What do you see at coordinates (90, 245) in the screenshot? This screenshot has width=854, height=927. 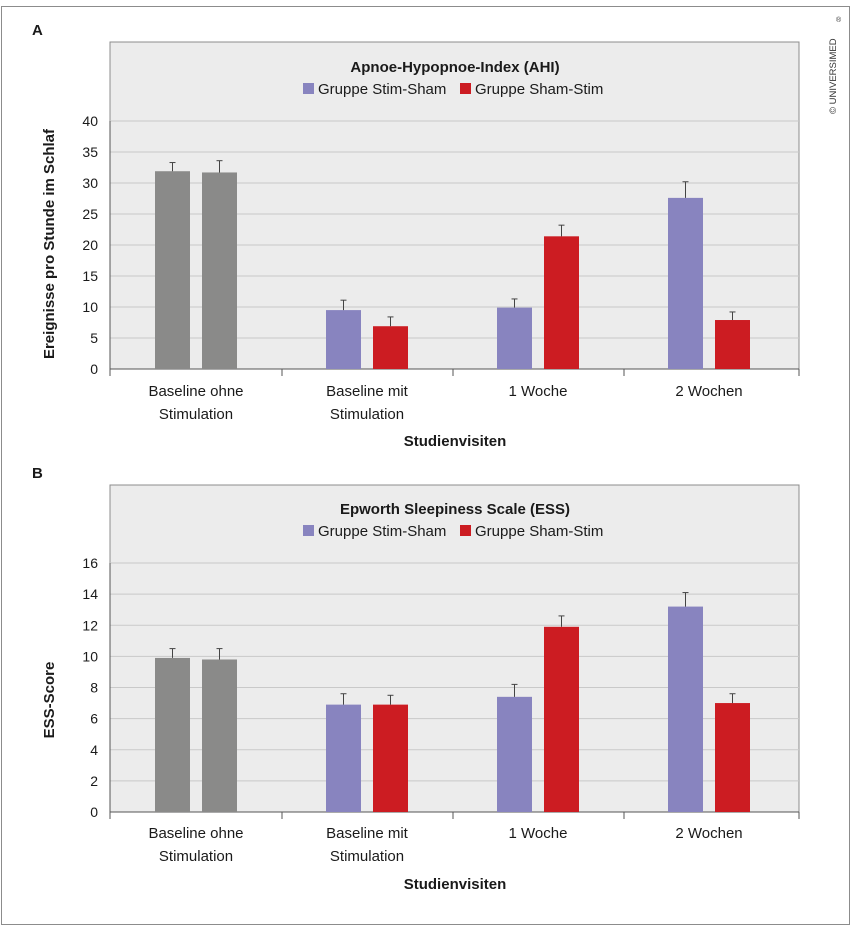 I see `y-tick-label: 20` at bounding box center [90, 245].